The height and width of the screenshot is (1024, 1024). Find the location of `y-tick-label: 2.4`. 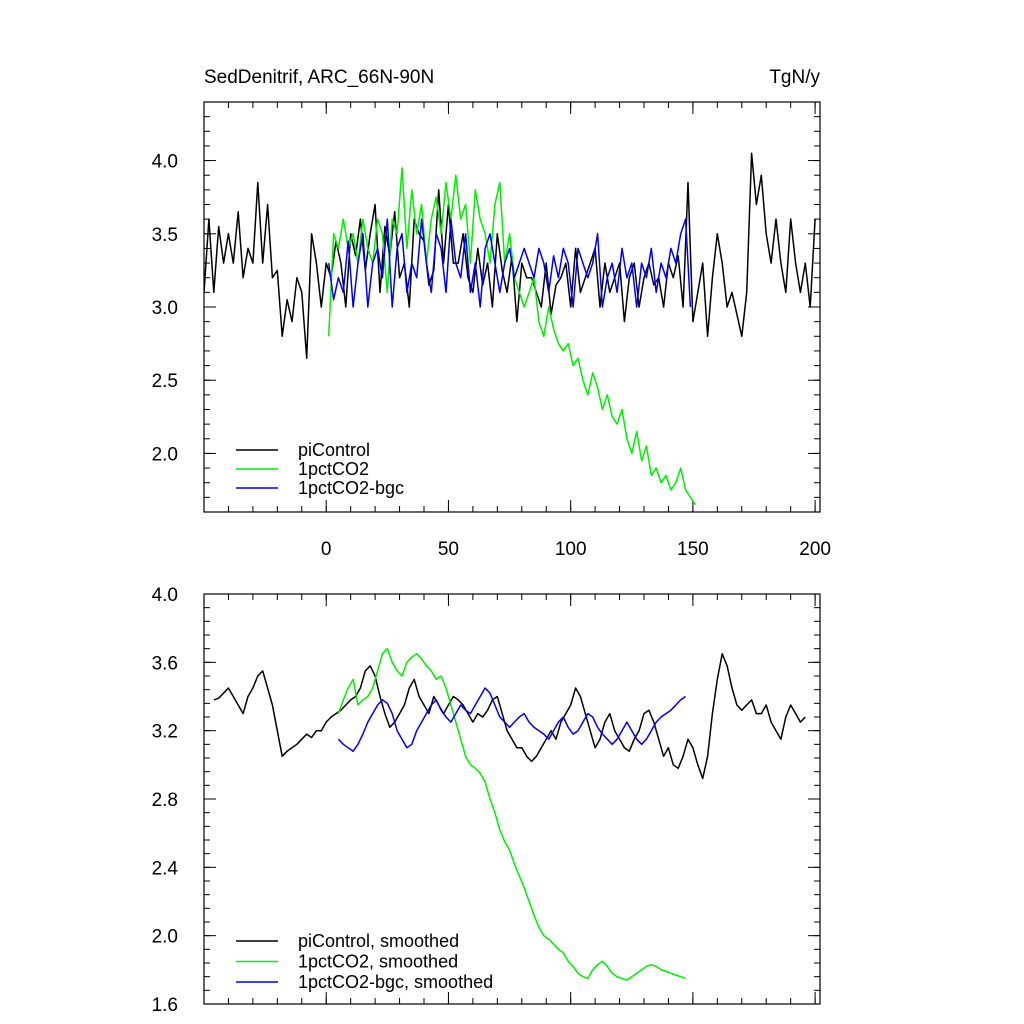

y-tick-label: 2.4 is located at coordinates (165, 868).